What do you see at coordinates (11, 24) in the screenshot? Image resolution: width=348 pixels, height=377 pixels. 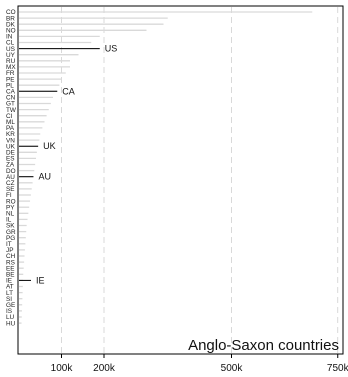 I see `category-label-dk: DK` at bounding box center [11, 24].